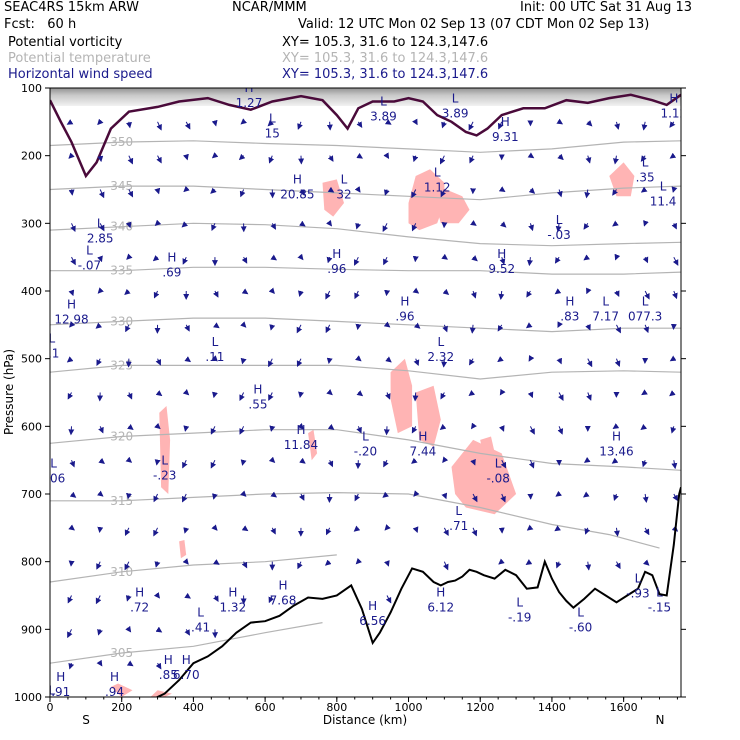 This screenshot has width=740, height=740. What do you see at coordinates (645, 178) in the screenshot?
I see `extremum-value-label: .35` at bounding box center [645, 178].